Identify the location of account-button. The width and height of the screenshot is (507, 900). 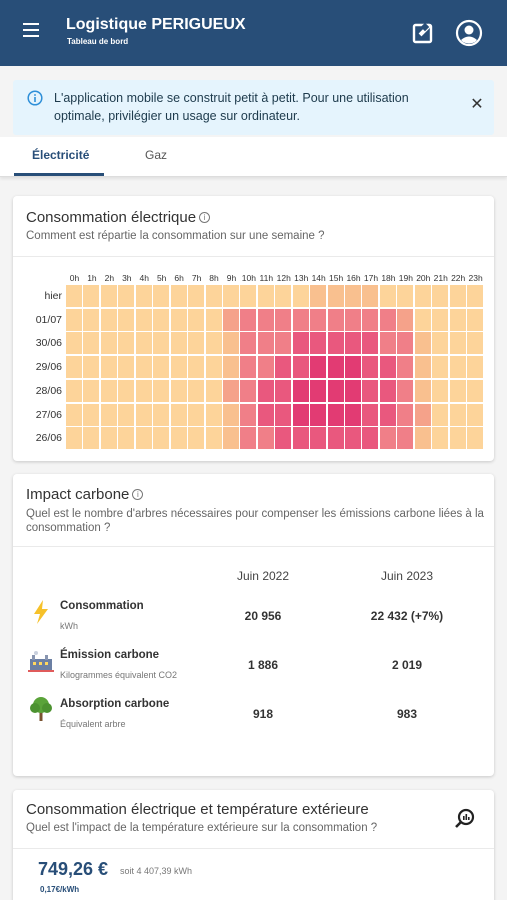
(469, 33).